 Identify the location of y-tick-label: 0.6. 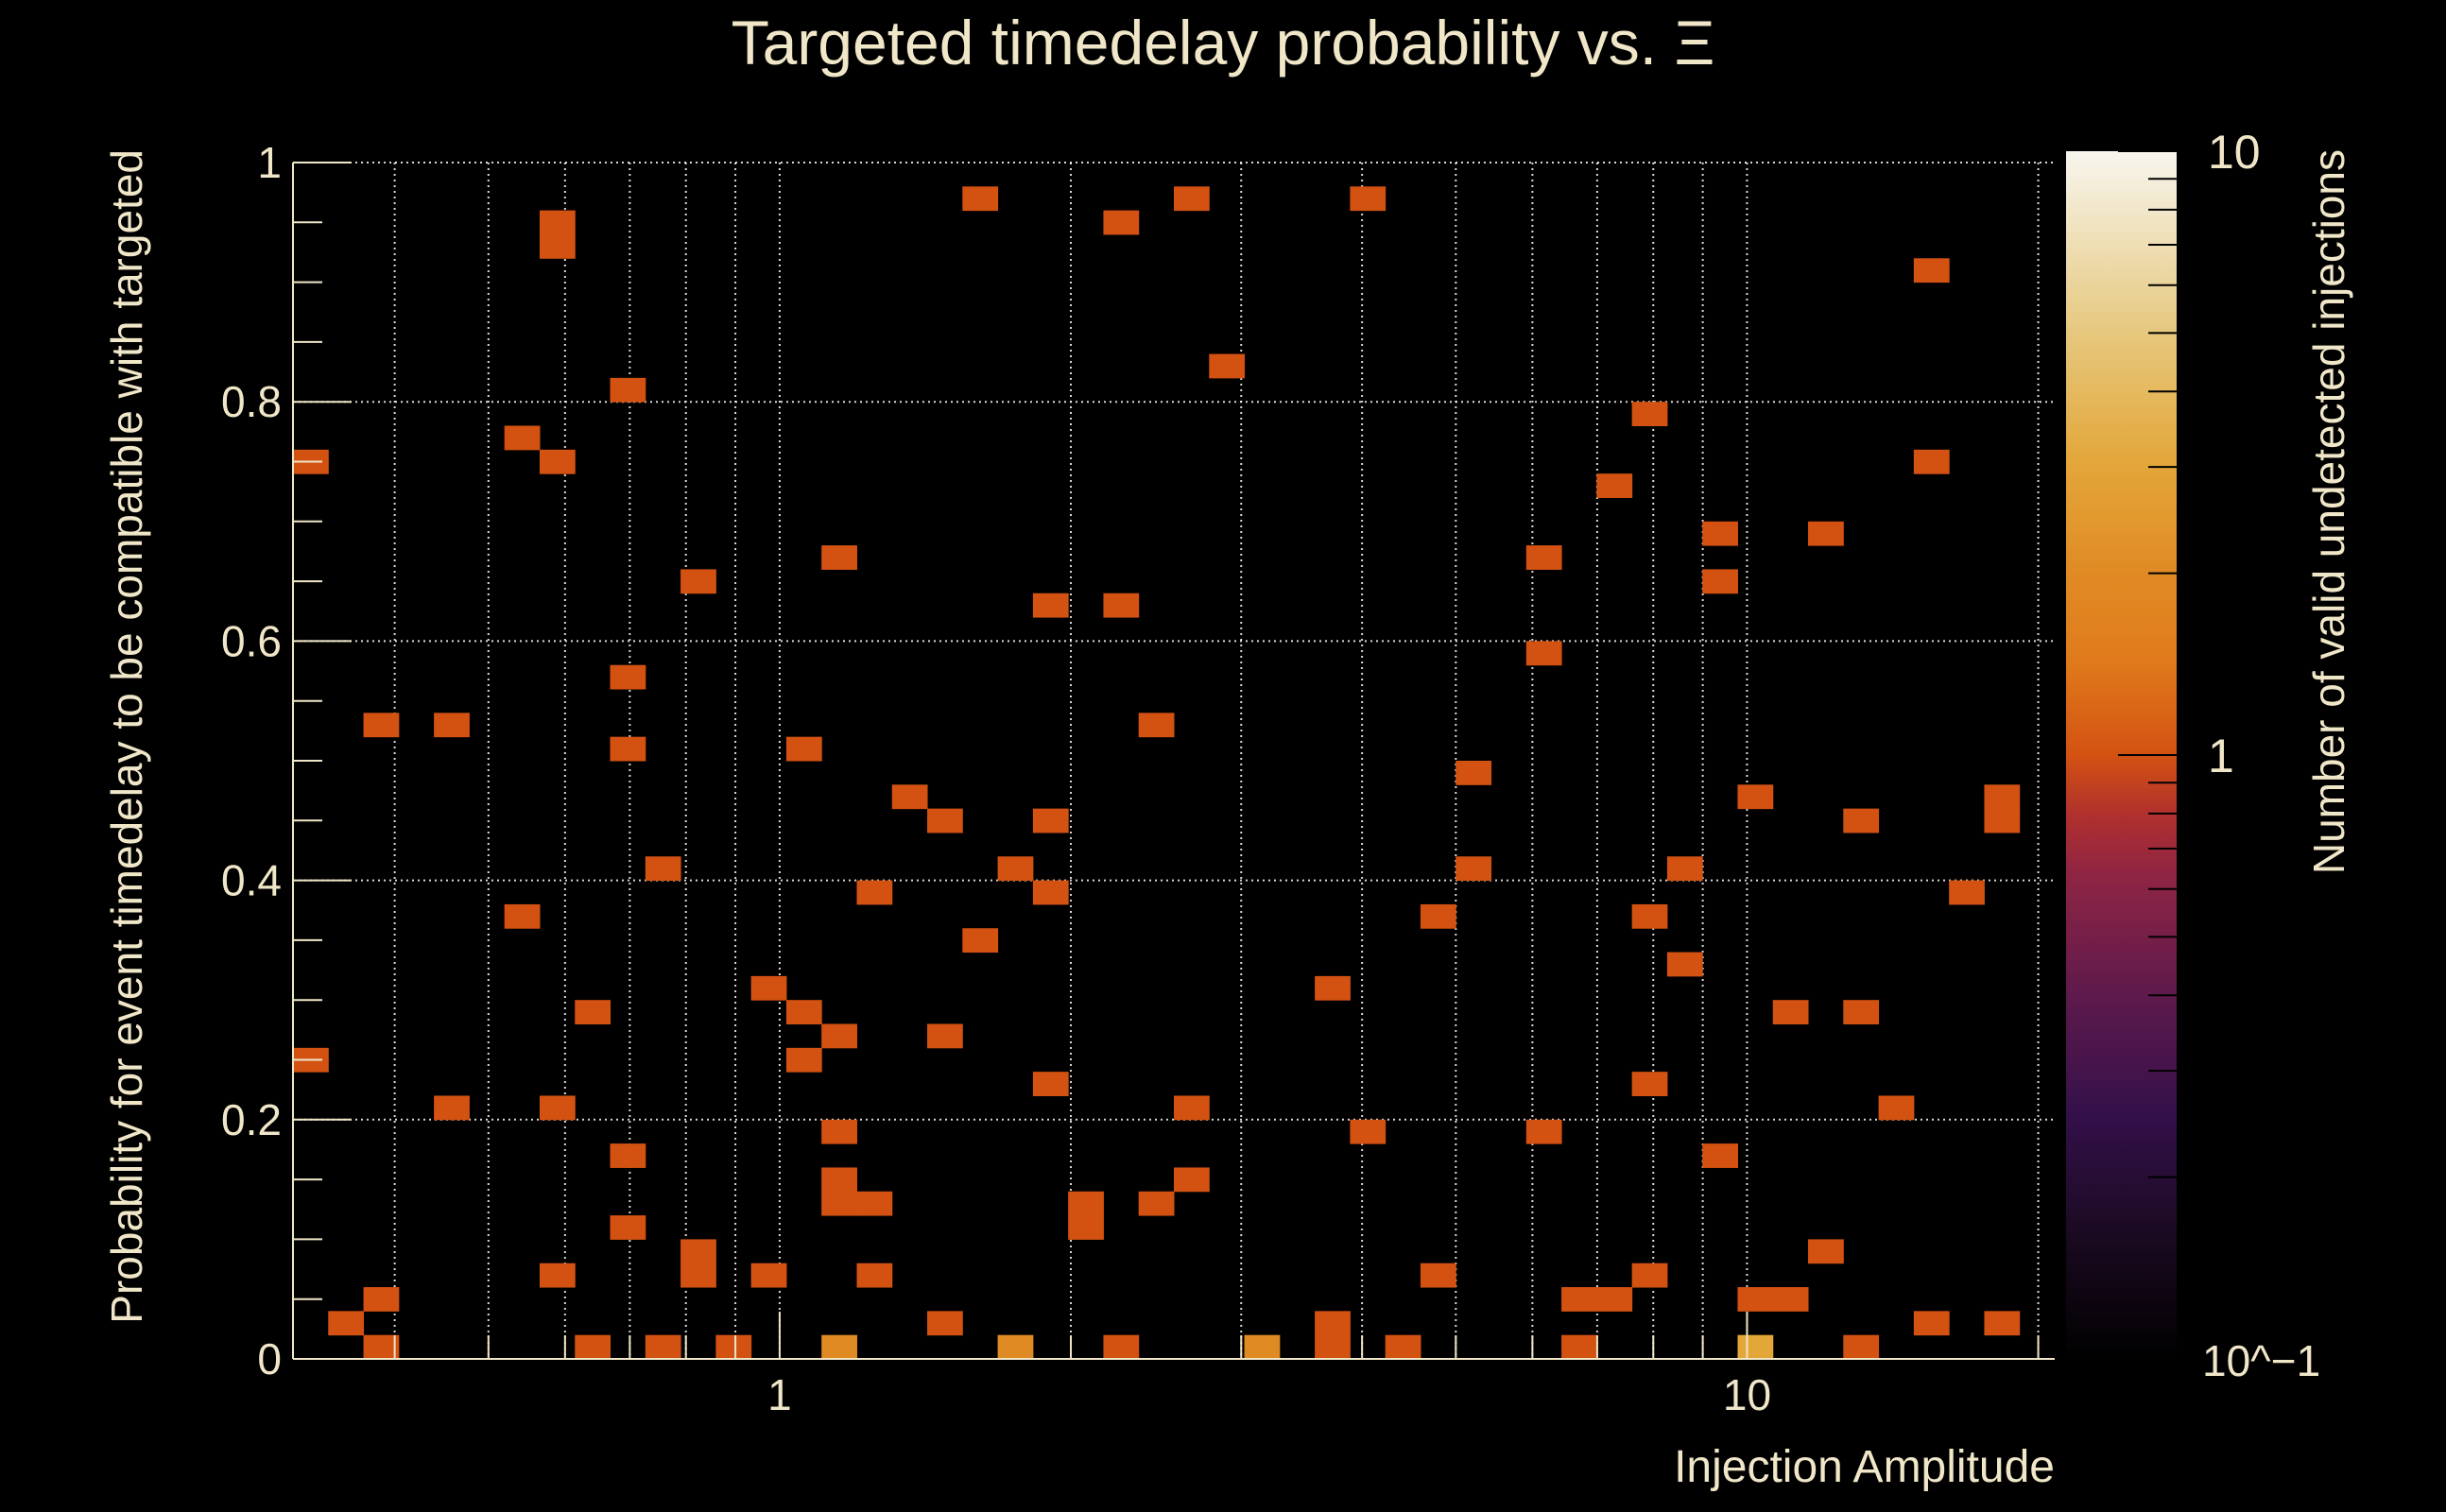
(251, 640).